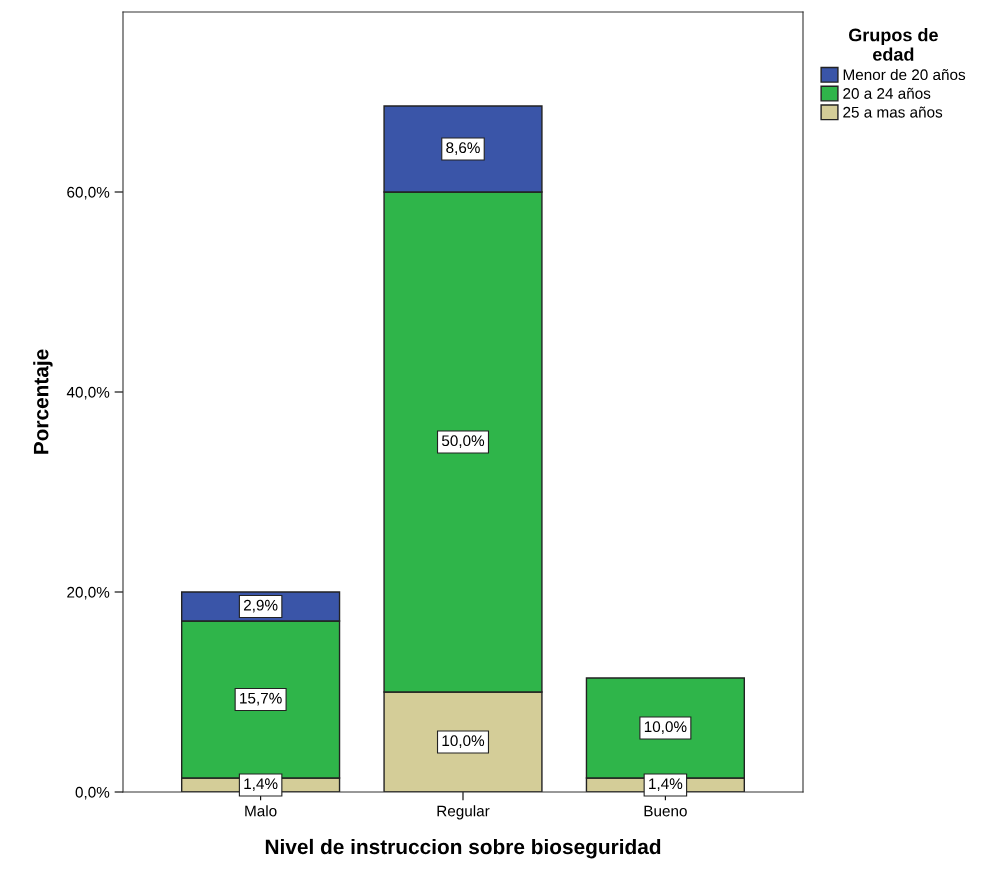  I want to click on y-axis-title: Porcentaje, so click(43, 401).